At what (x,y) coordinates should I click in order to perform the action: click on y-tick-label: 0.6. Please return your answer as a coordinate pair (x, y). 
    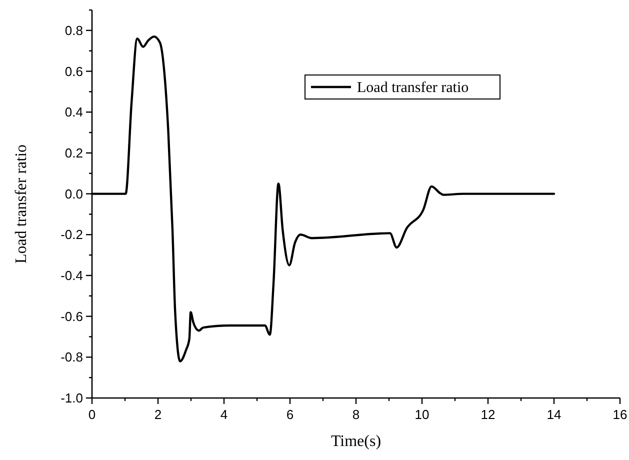
    Looking at the image, I should click on (73, 71).